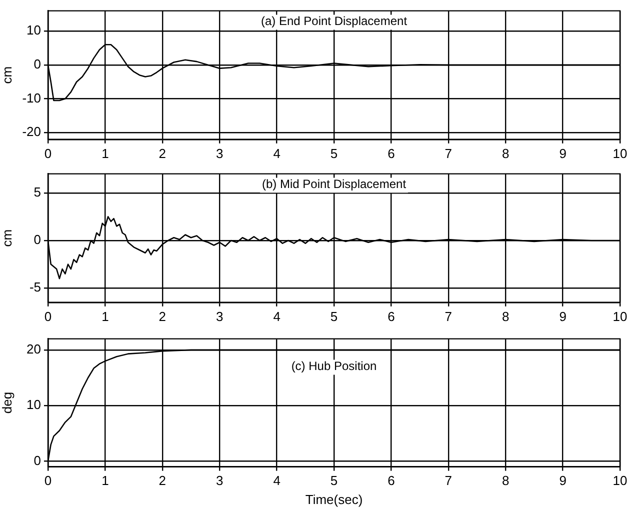 The width and height of the screenshot is (633, 510). What do you see at coordinates (31, 98) in the screenshot?
I see `y-tick-label: -10` at bounding box center [31, 98].